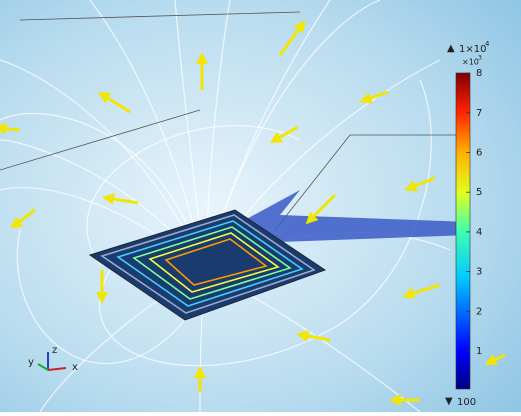 The image size is (521, 416). I want to click on z-label: z, so click(54, 350).